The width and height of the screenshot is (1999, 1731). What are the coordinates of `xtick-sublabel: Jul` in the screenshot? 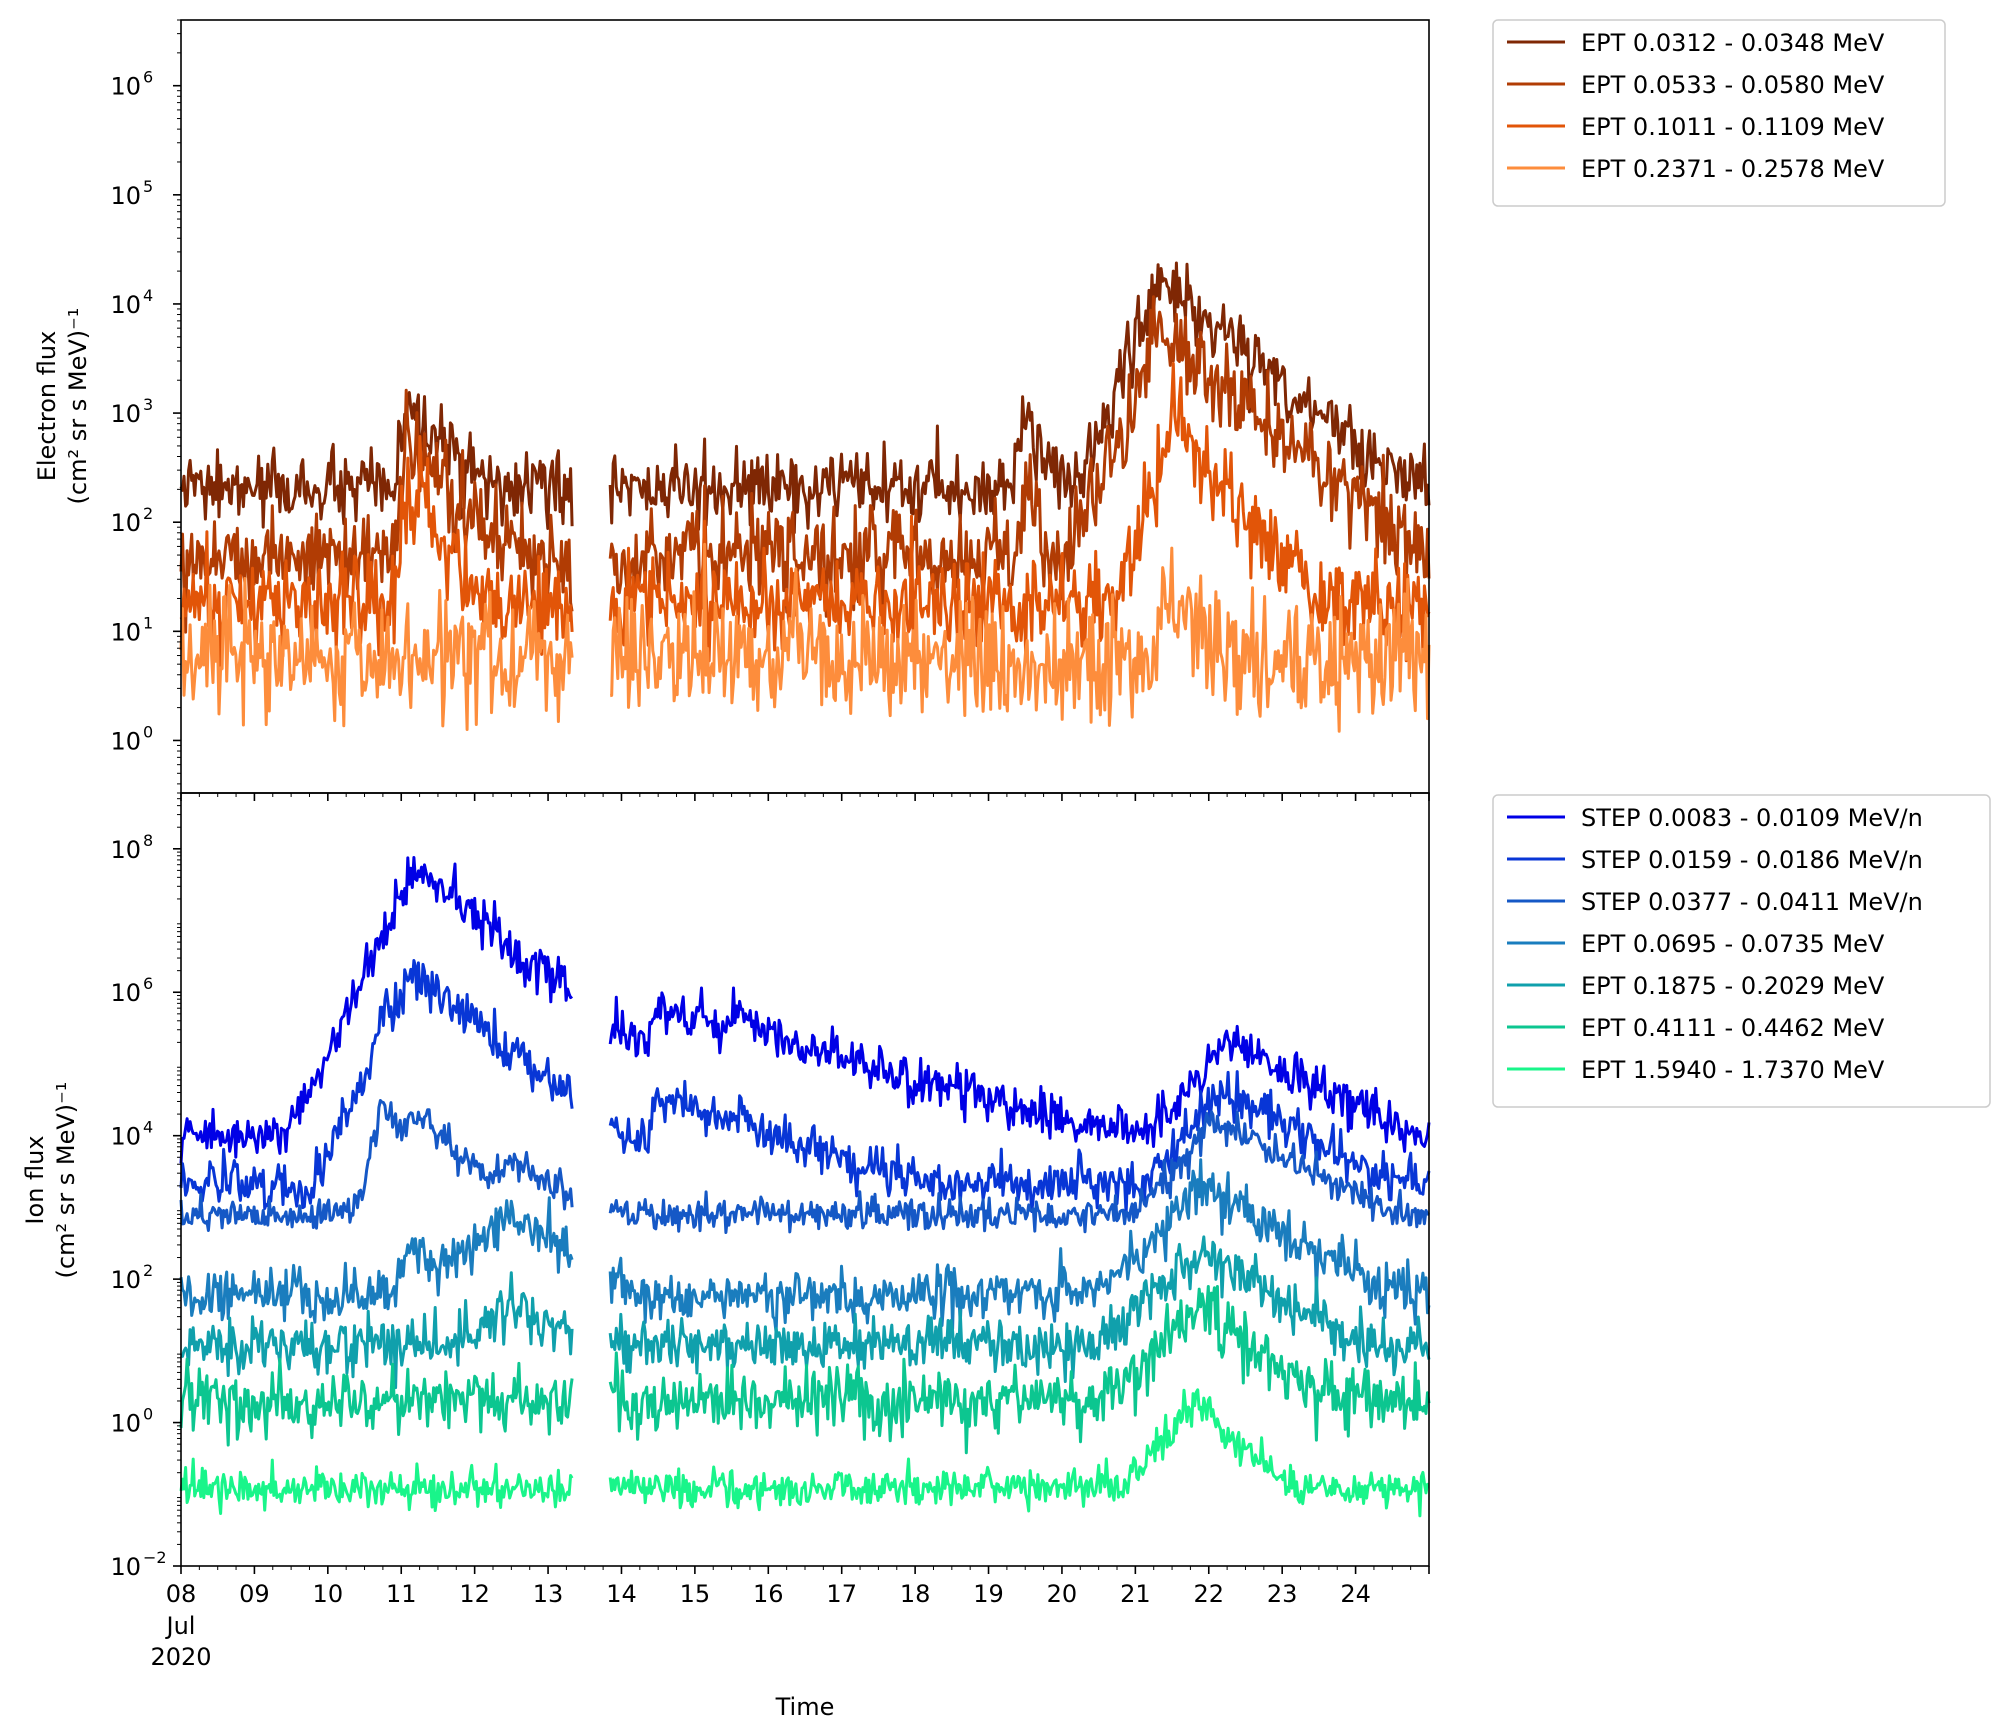 It's located at (180, 1626).